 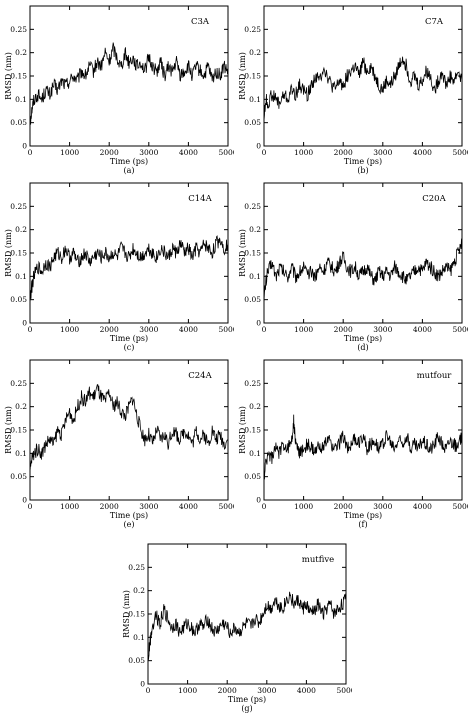 I want to click on panel-caption: (a), so click(x=128, y=170).